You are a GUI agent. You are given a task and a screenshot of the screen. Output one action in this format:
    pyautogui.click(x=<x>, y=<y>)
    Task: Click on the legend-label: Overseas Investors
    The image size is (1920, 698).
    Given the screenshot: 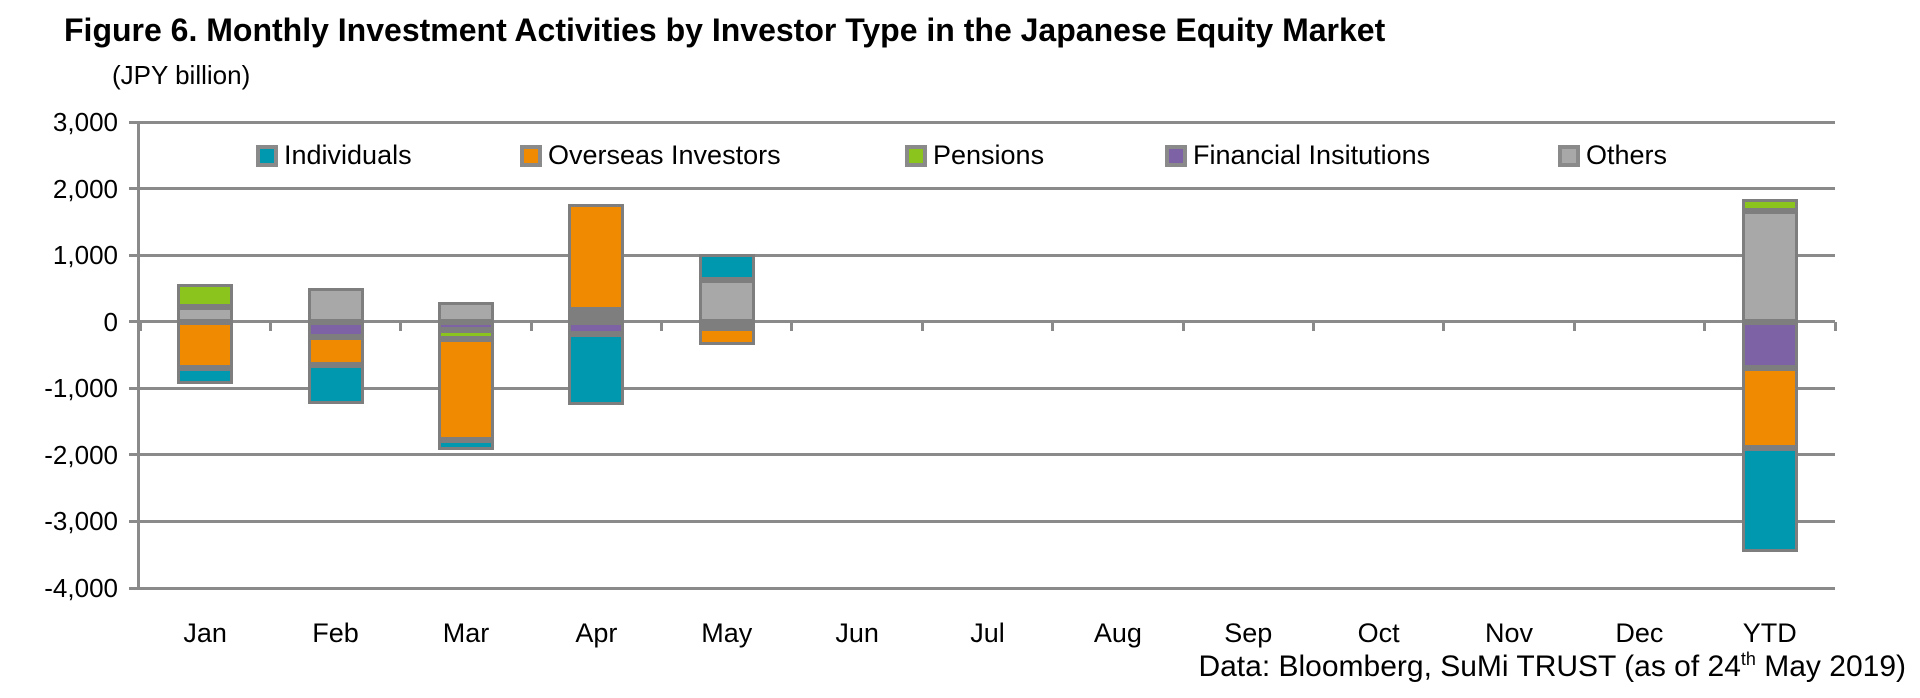 What is the action you would take?
    pyautogui.click(x=664, y=155)
    